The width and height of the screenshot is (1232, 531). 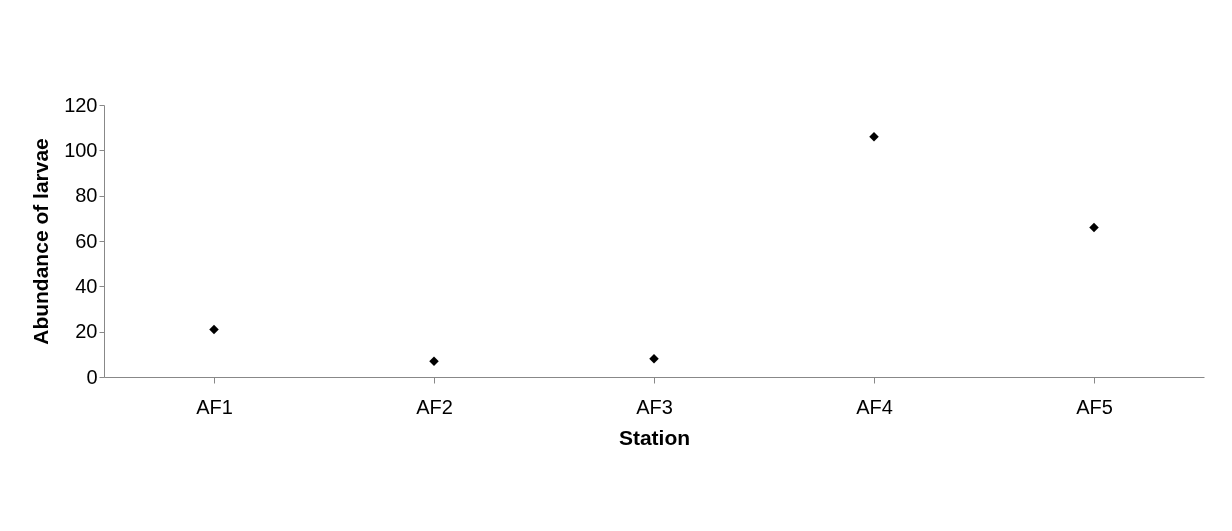 I want to click on y-tick-label: 120, so click(x=81, y=104).